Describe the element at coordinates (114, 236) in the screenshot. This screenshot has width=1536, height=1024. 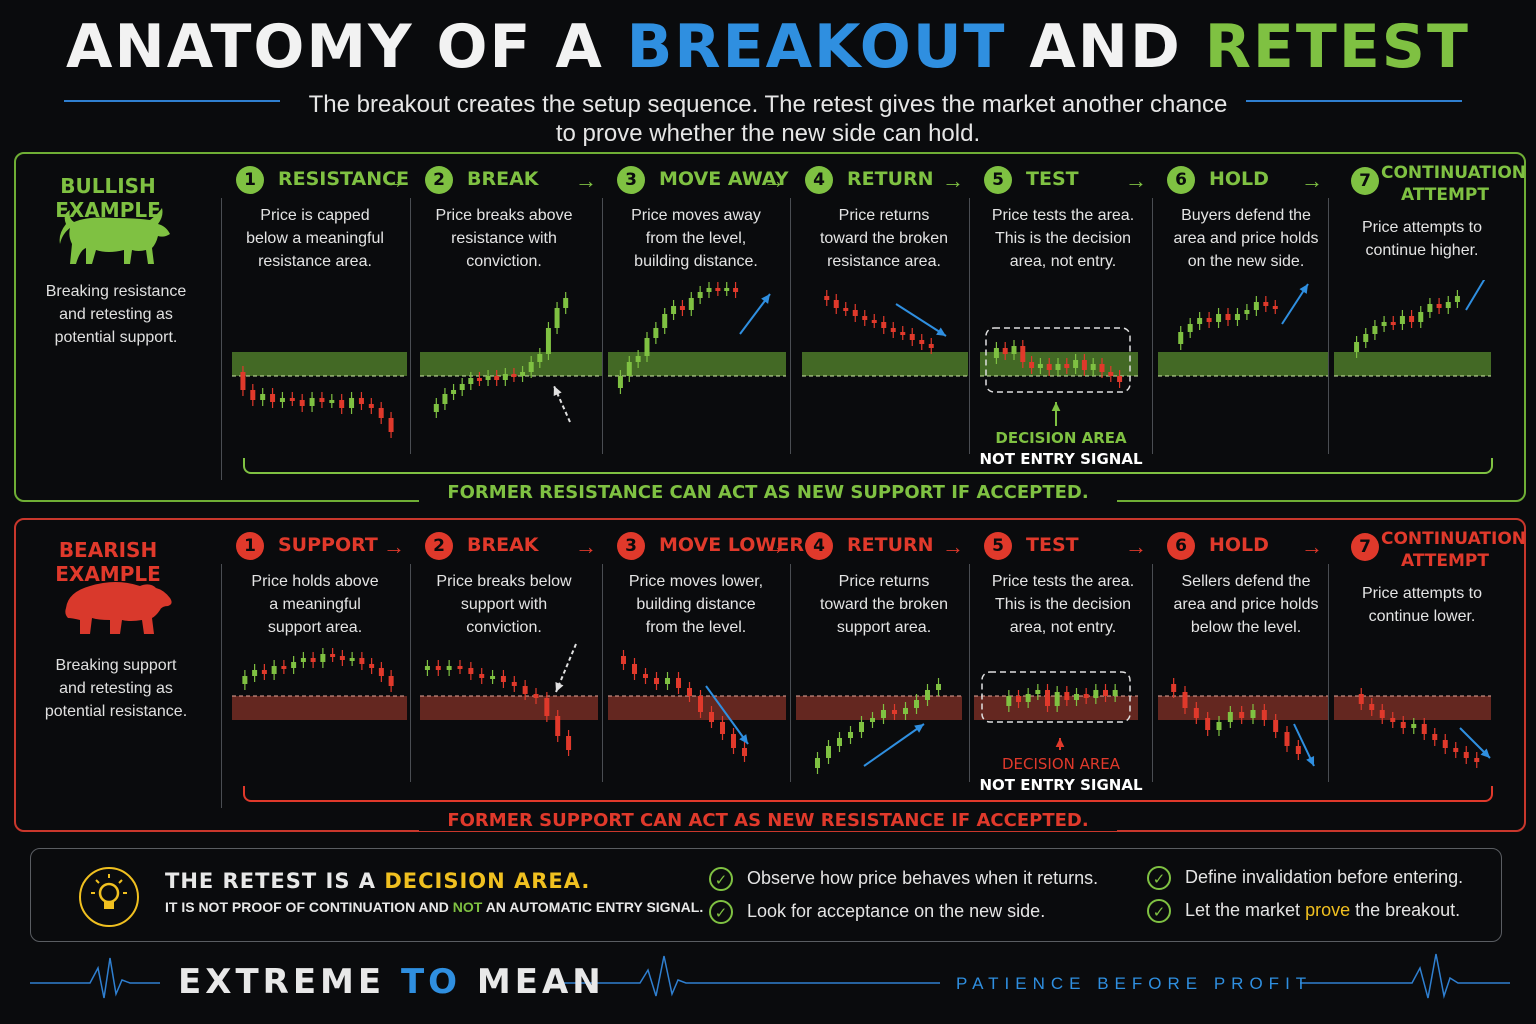
I see `bull-icon` at that location.